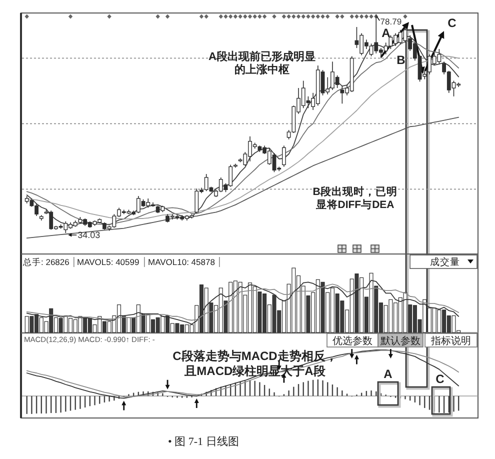 Image resolution: width=495 pixels, height=459 pixels. I want to click on annotation: 成交量, so click(445, 262).